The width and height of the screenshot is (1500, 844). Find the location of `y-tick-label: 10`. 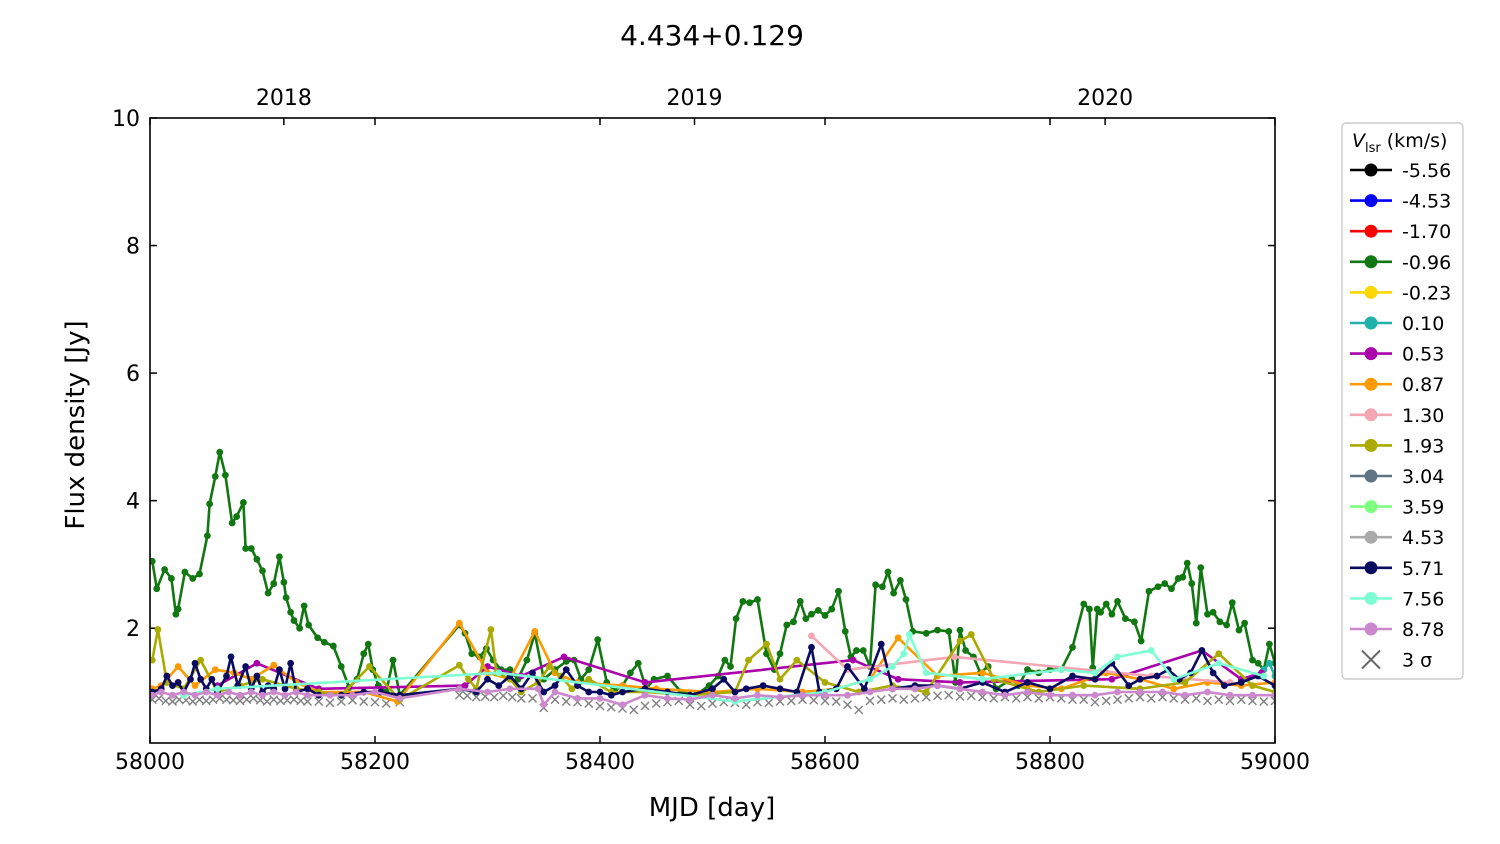

y-tick-label: 10 is located at coordinates (126, 119).